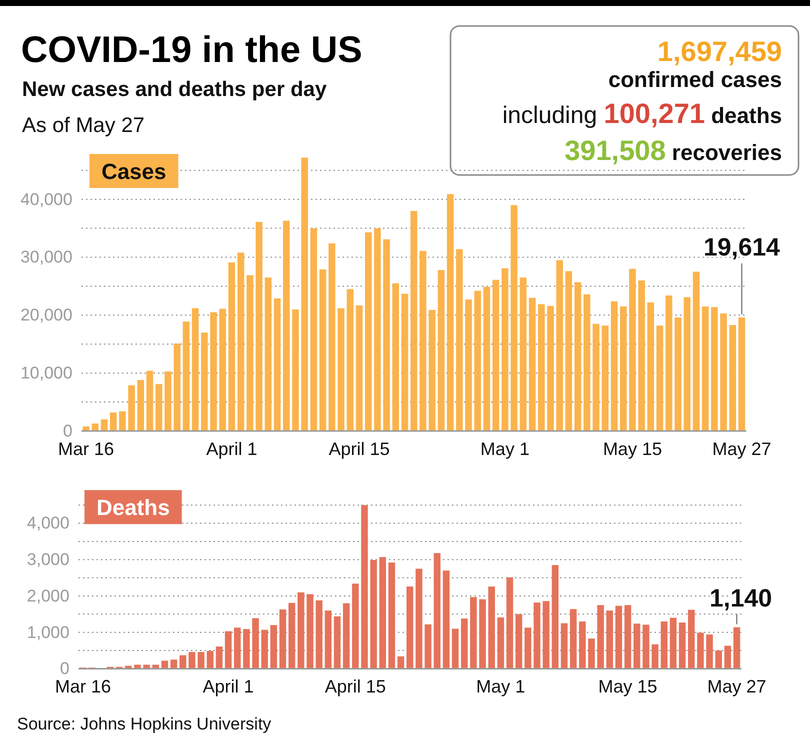 The image size is (810, 746). Describe the element at coordinates (46, 257) in the screenshot. I see `y-tick-label: 30,000` at that location.